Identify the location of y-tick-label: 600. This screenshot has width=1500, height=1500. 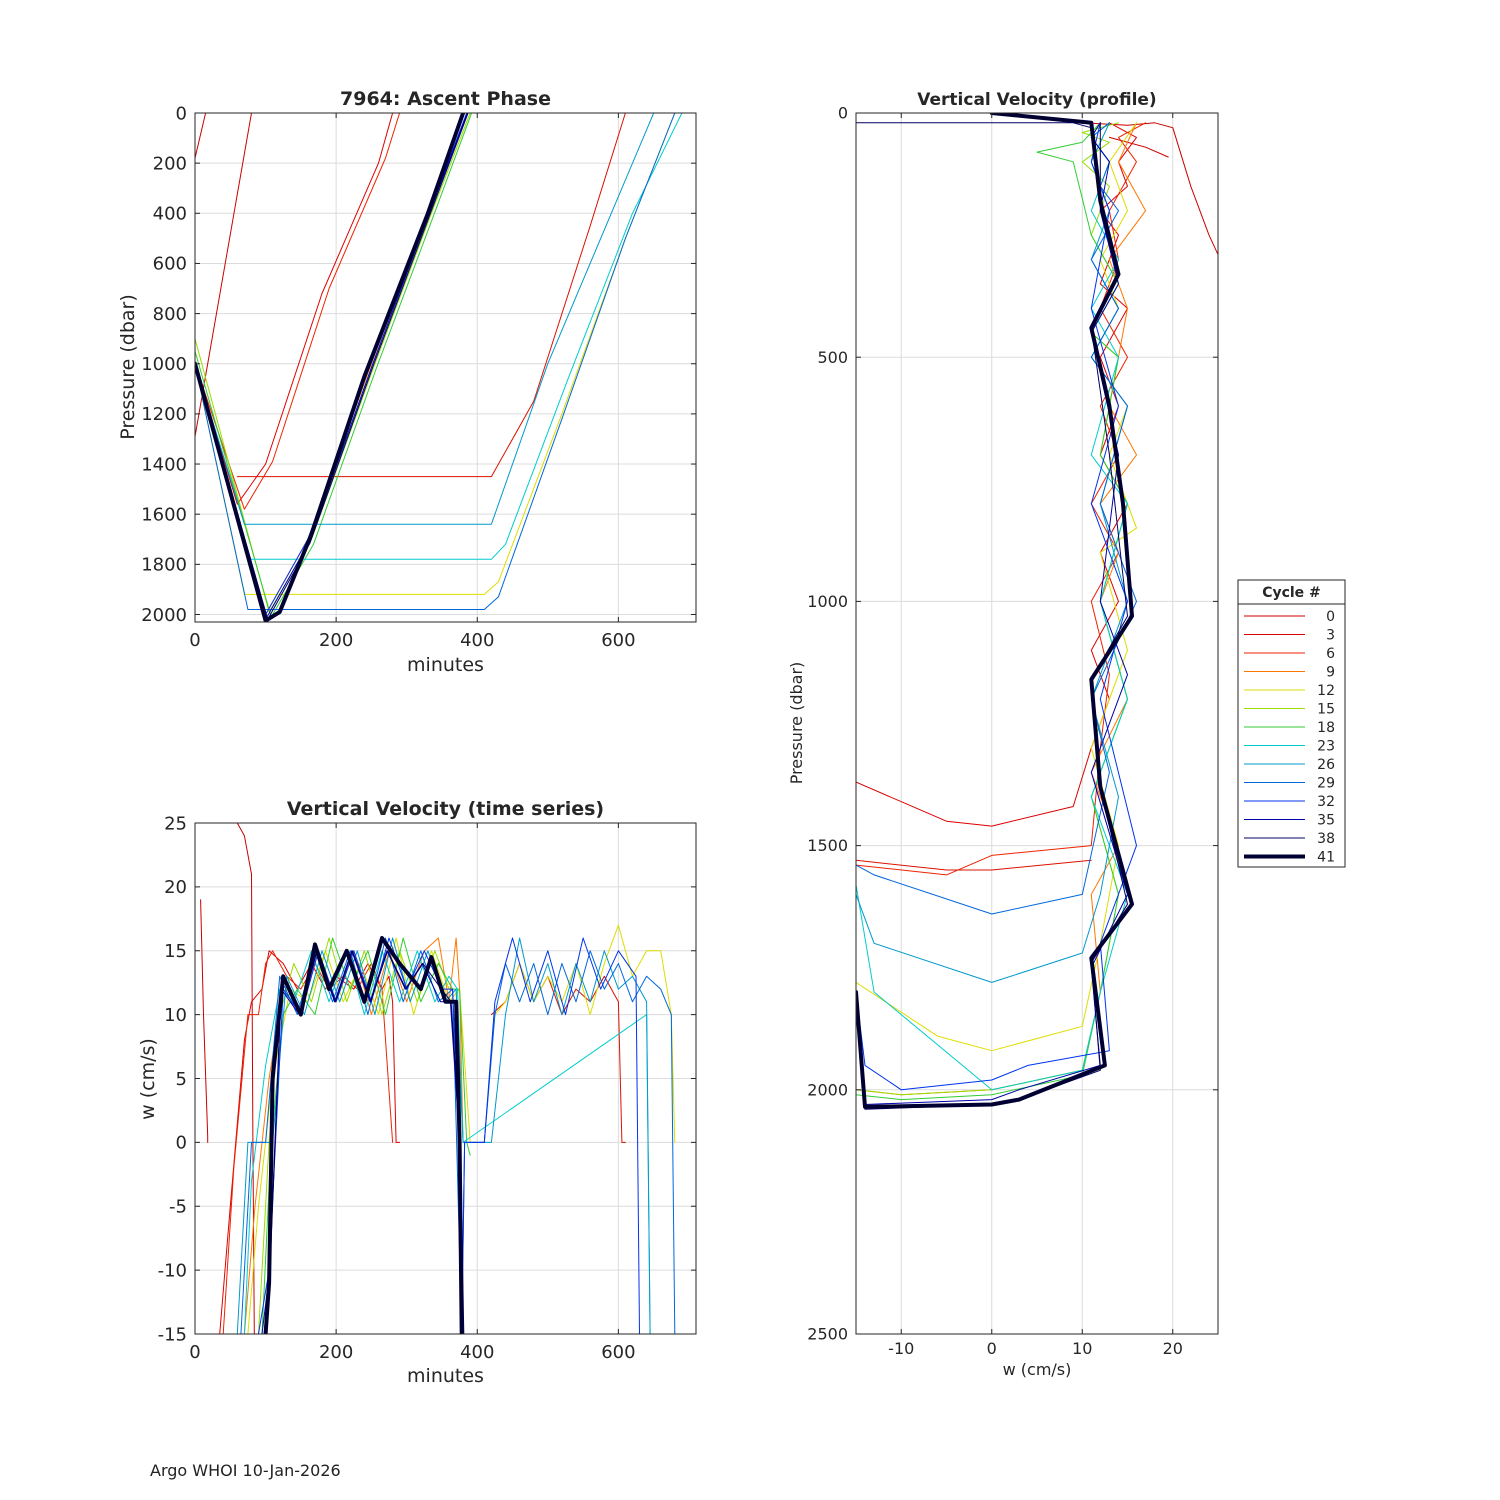
(170, 264).